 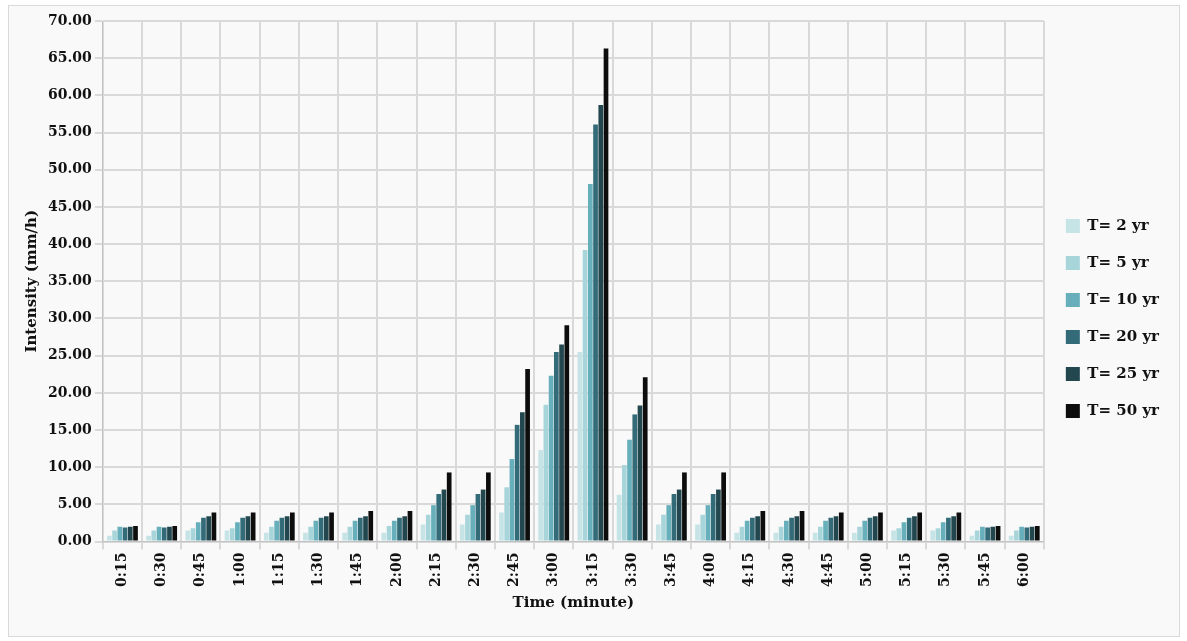 What do you see at coordinates (944, 570) in the screenshot?
I see `x-tick-label: 5:30` at bounding box center [944, 570].